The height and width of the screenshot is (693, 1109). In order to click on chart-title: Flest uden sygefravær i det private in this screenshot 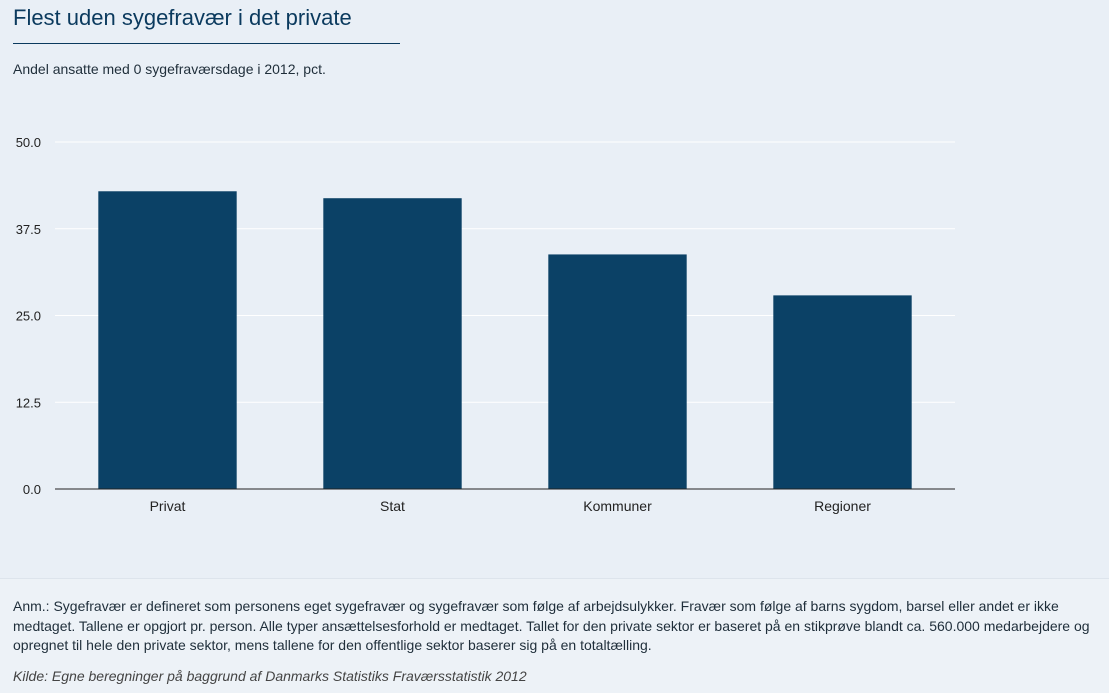, I will do `click(182, 17)`.